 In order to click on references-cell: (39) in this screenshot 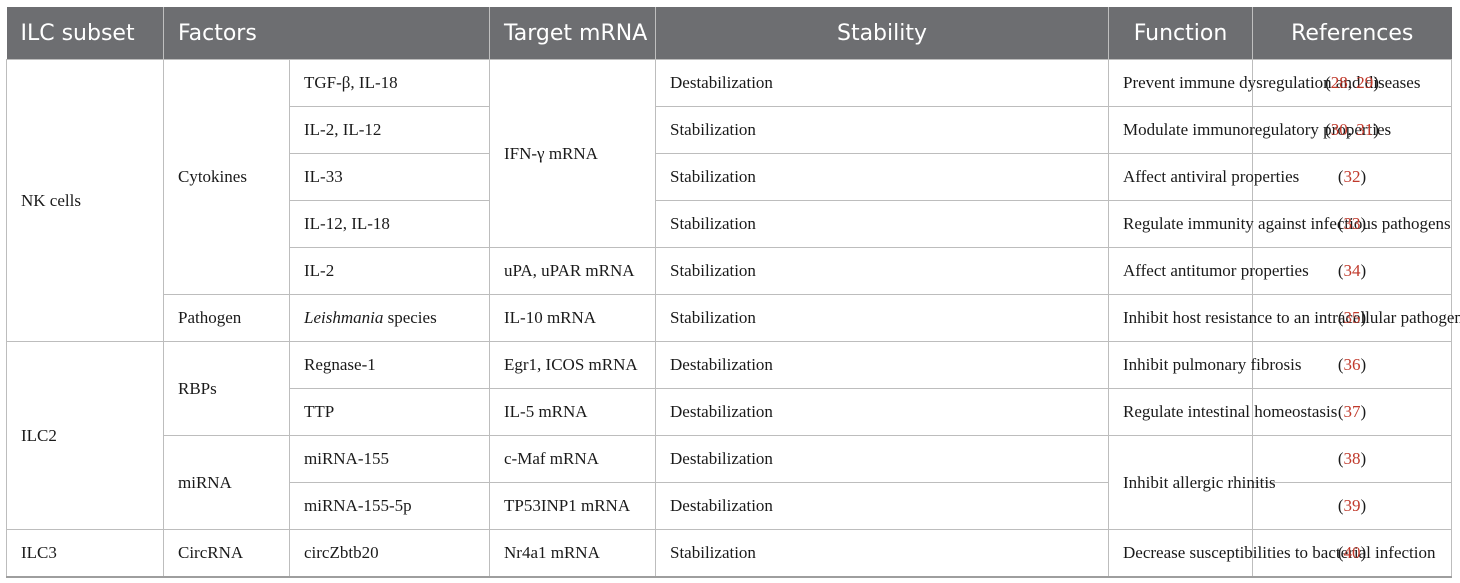, I will do `click(1352, 506)`.